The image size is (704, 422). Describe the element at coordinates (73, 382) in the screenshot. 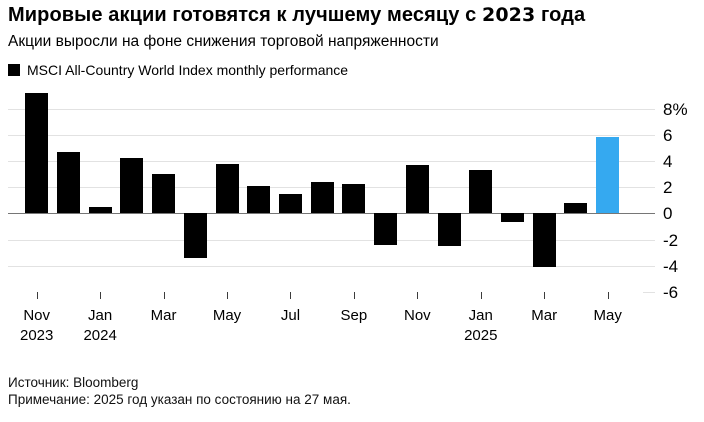

I see `source-note: Источник: Bloomberg` at that location.